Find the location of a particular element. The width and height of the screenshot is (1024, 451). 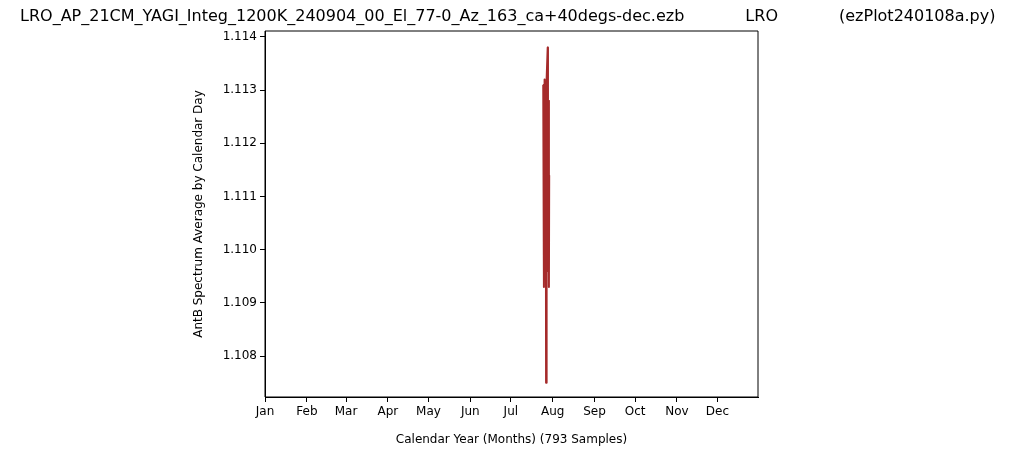

x-tick-label: Mar is located at coordinates (346, 411).